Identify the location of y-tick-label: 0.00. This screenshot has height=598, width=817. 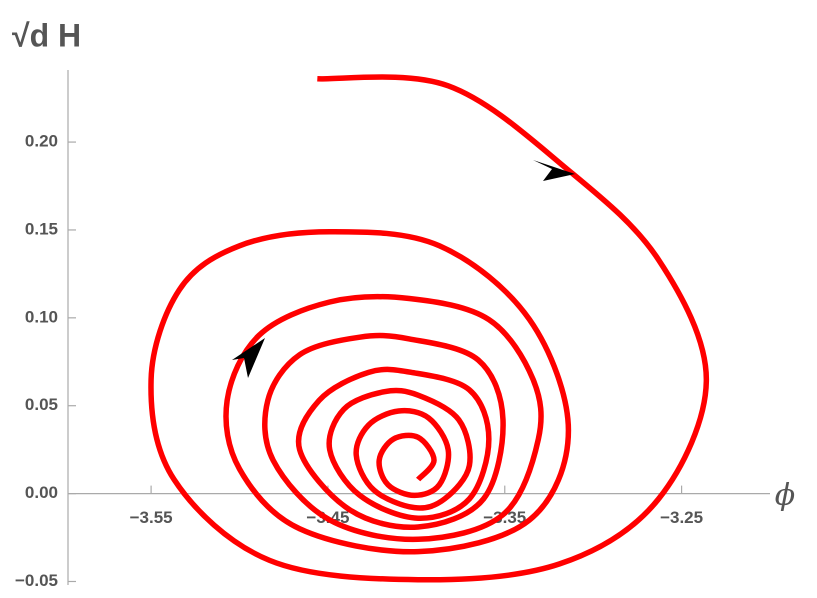
(41, 492).